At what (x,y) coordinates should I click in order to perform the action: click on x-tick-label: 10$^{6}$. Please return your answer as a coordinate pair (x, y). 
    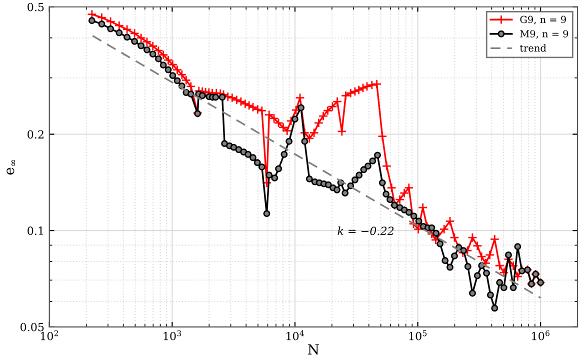
    Looking at the image, I should click on (541, 335).